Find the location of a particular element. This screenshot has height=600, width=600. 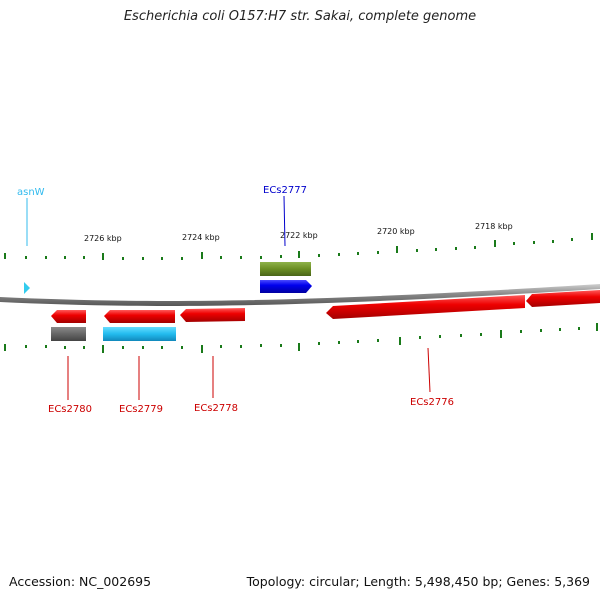

upper-tick-track is located at coordinates (298, 246).